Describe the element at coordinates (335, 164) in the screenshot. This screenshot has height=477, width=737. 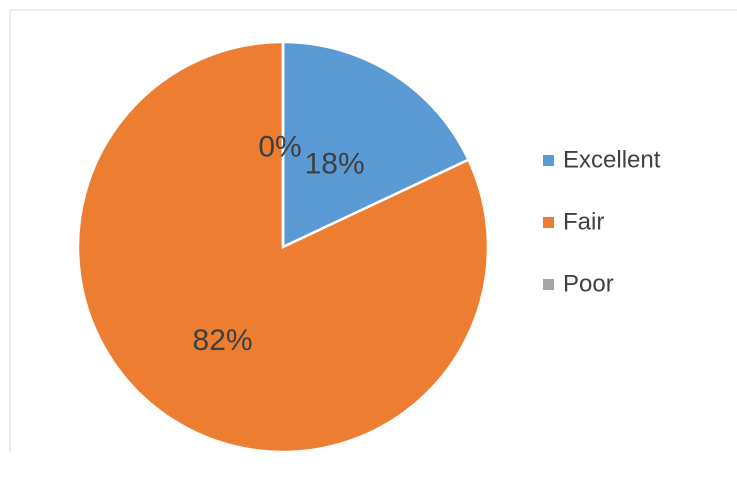
I see `data-label: 18%` at that location.